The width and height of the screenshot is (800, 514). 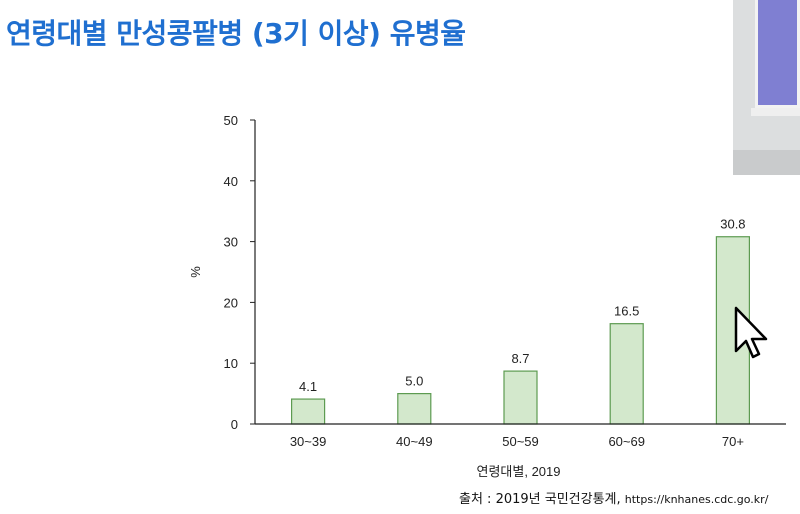 I want to click on mouse-pointer-icon, so click(x=751, y=332).